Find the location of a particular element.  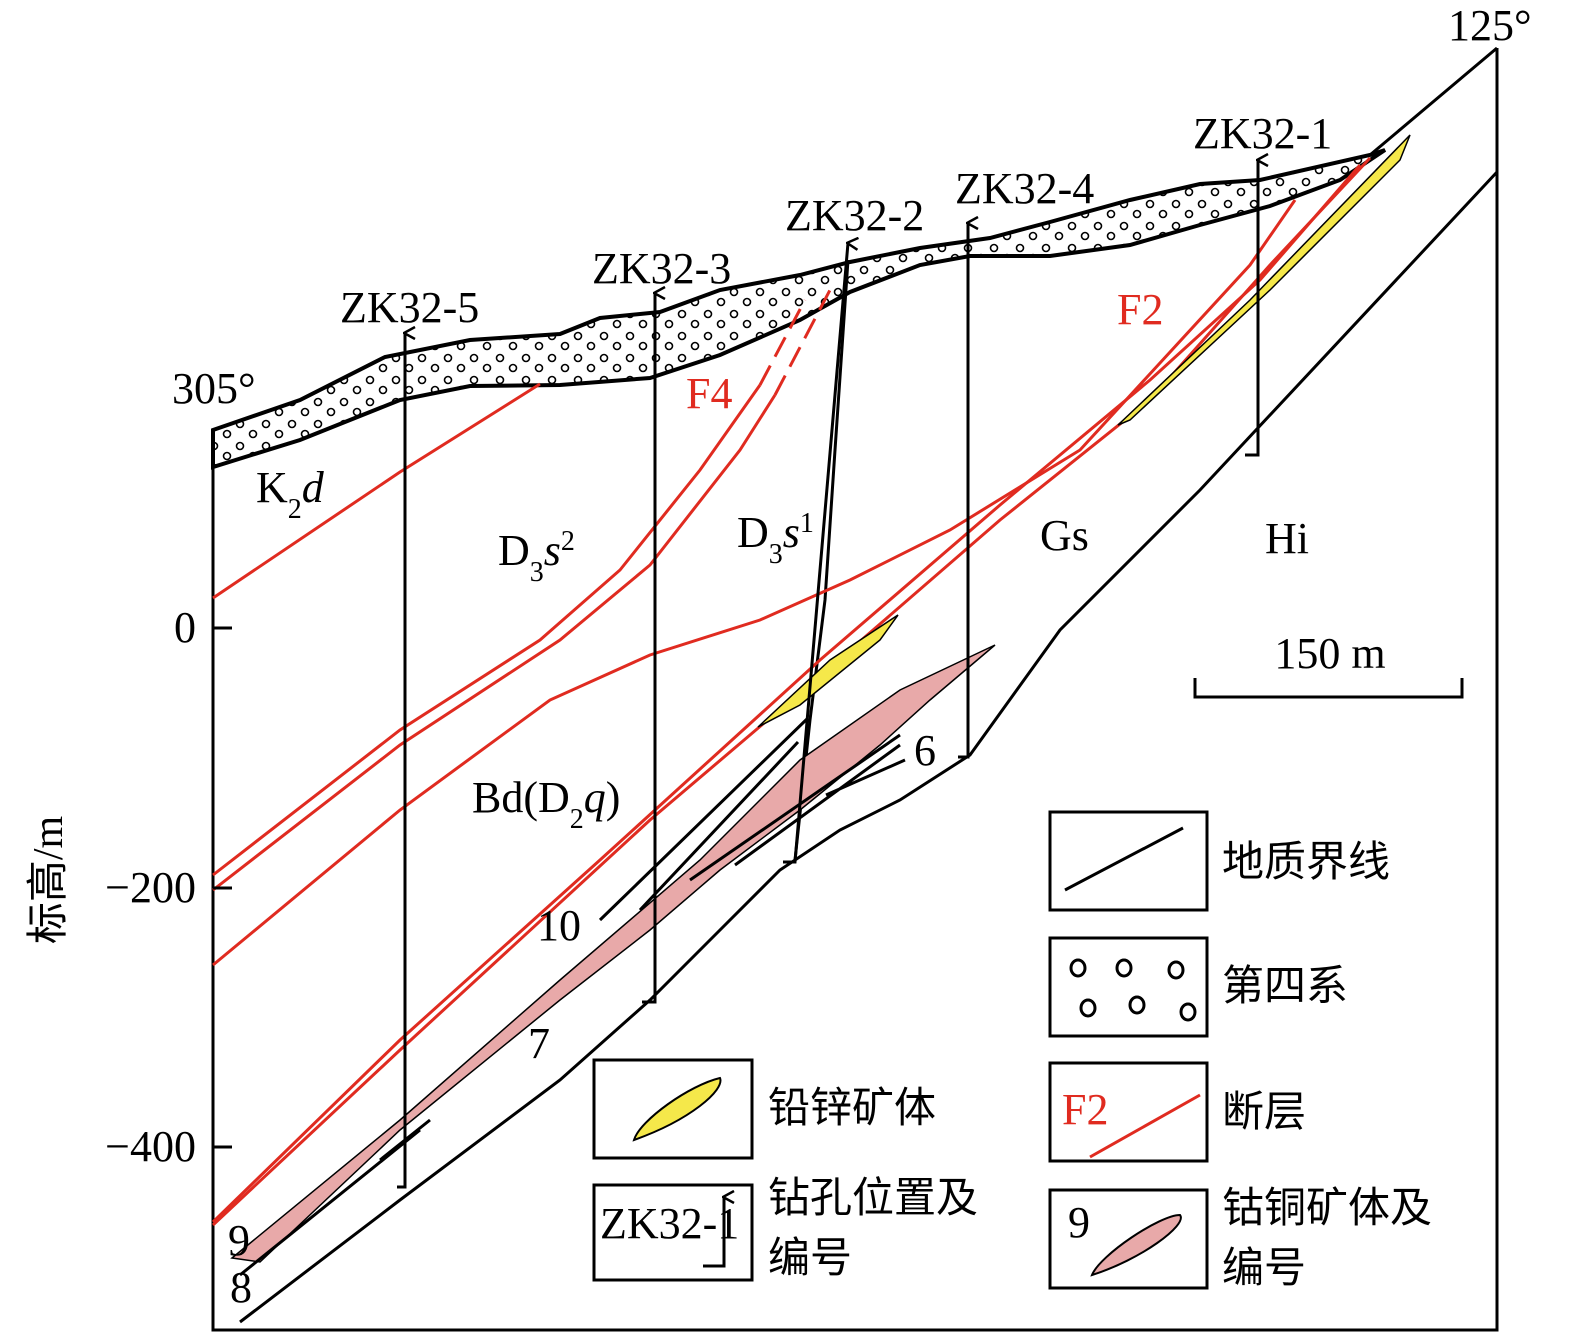

borehole-label: ZK32-5 is located at coordinates (409, 307).